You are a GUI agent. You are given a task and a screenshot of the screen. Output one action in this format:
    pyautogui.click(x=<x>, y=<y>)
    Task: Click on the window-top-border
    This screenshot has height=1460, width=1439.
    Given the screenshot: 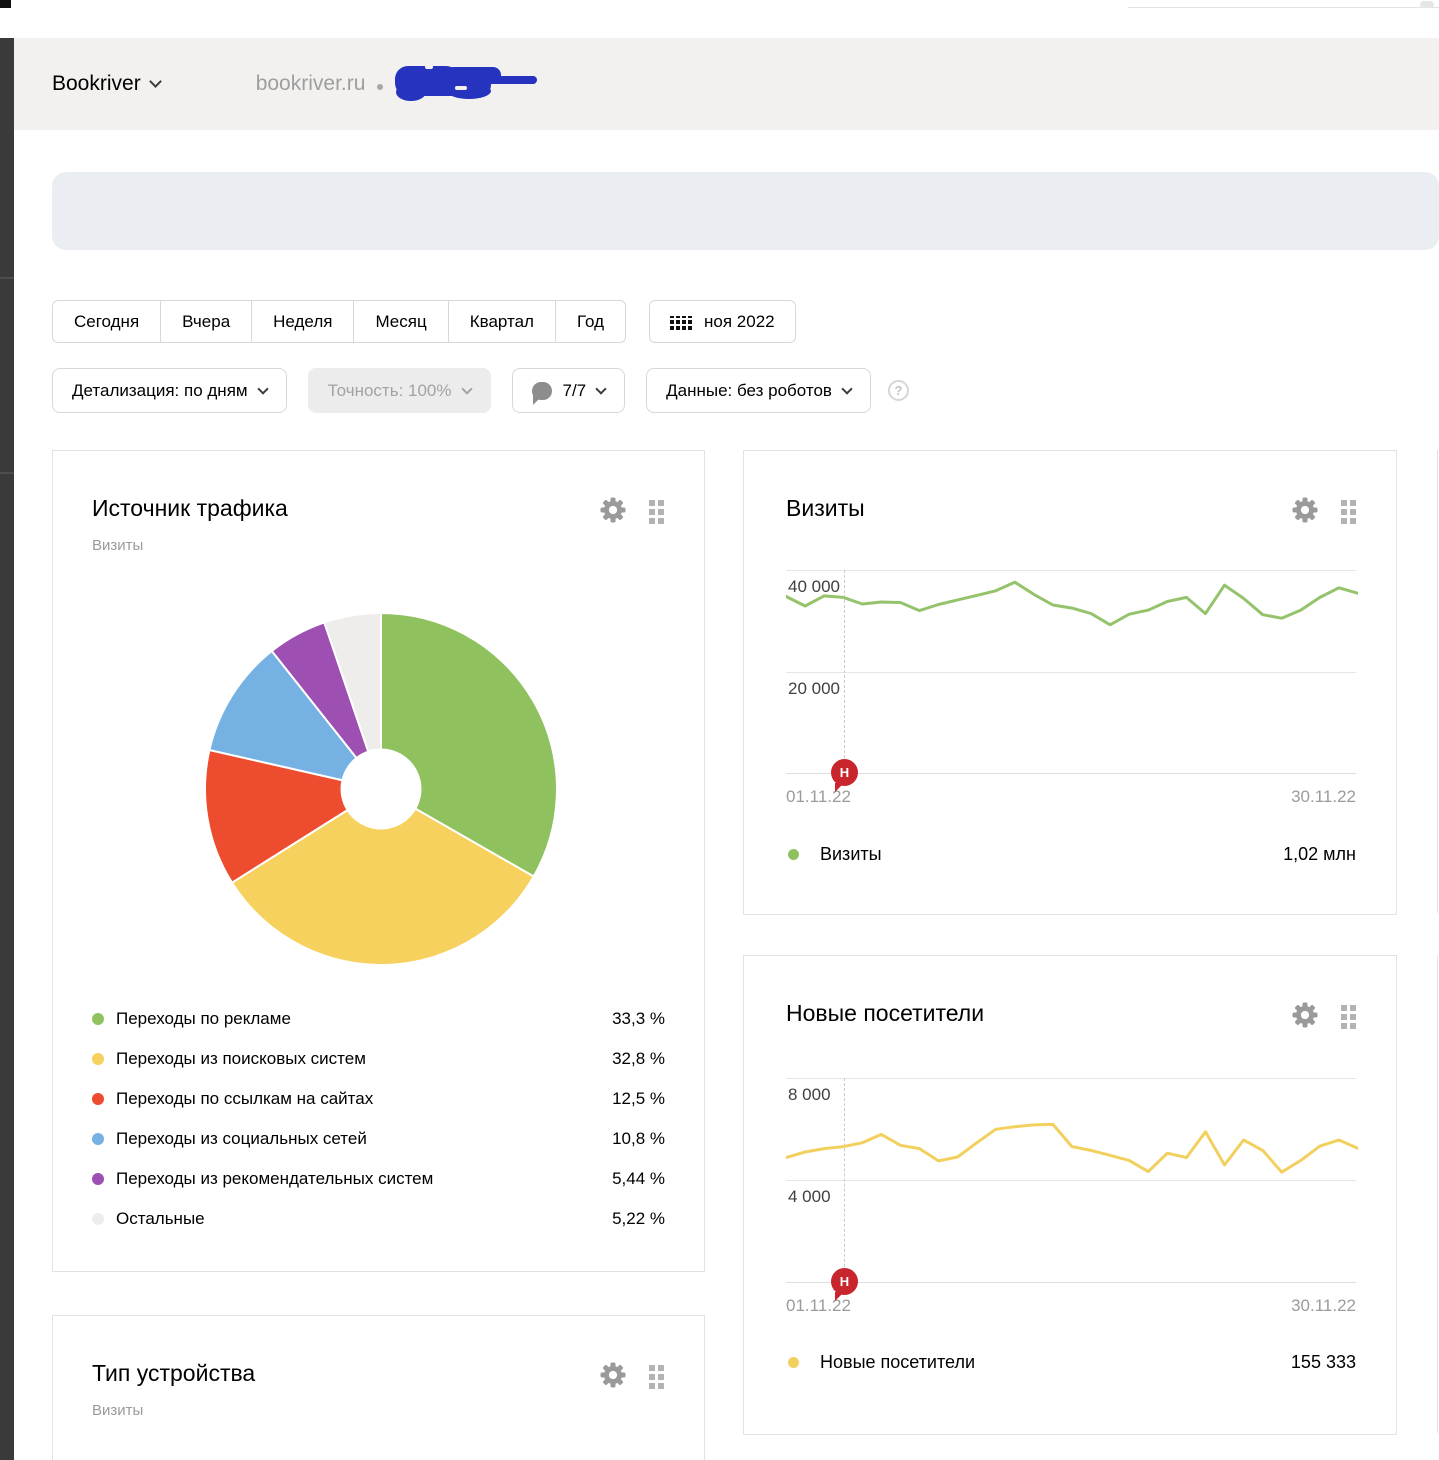 What is the action you would take?
    pyautogui.click(x=1283, y=7)
    